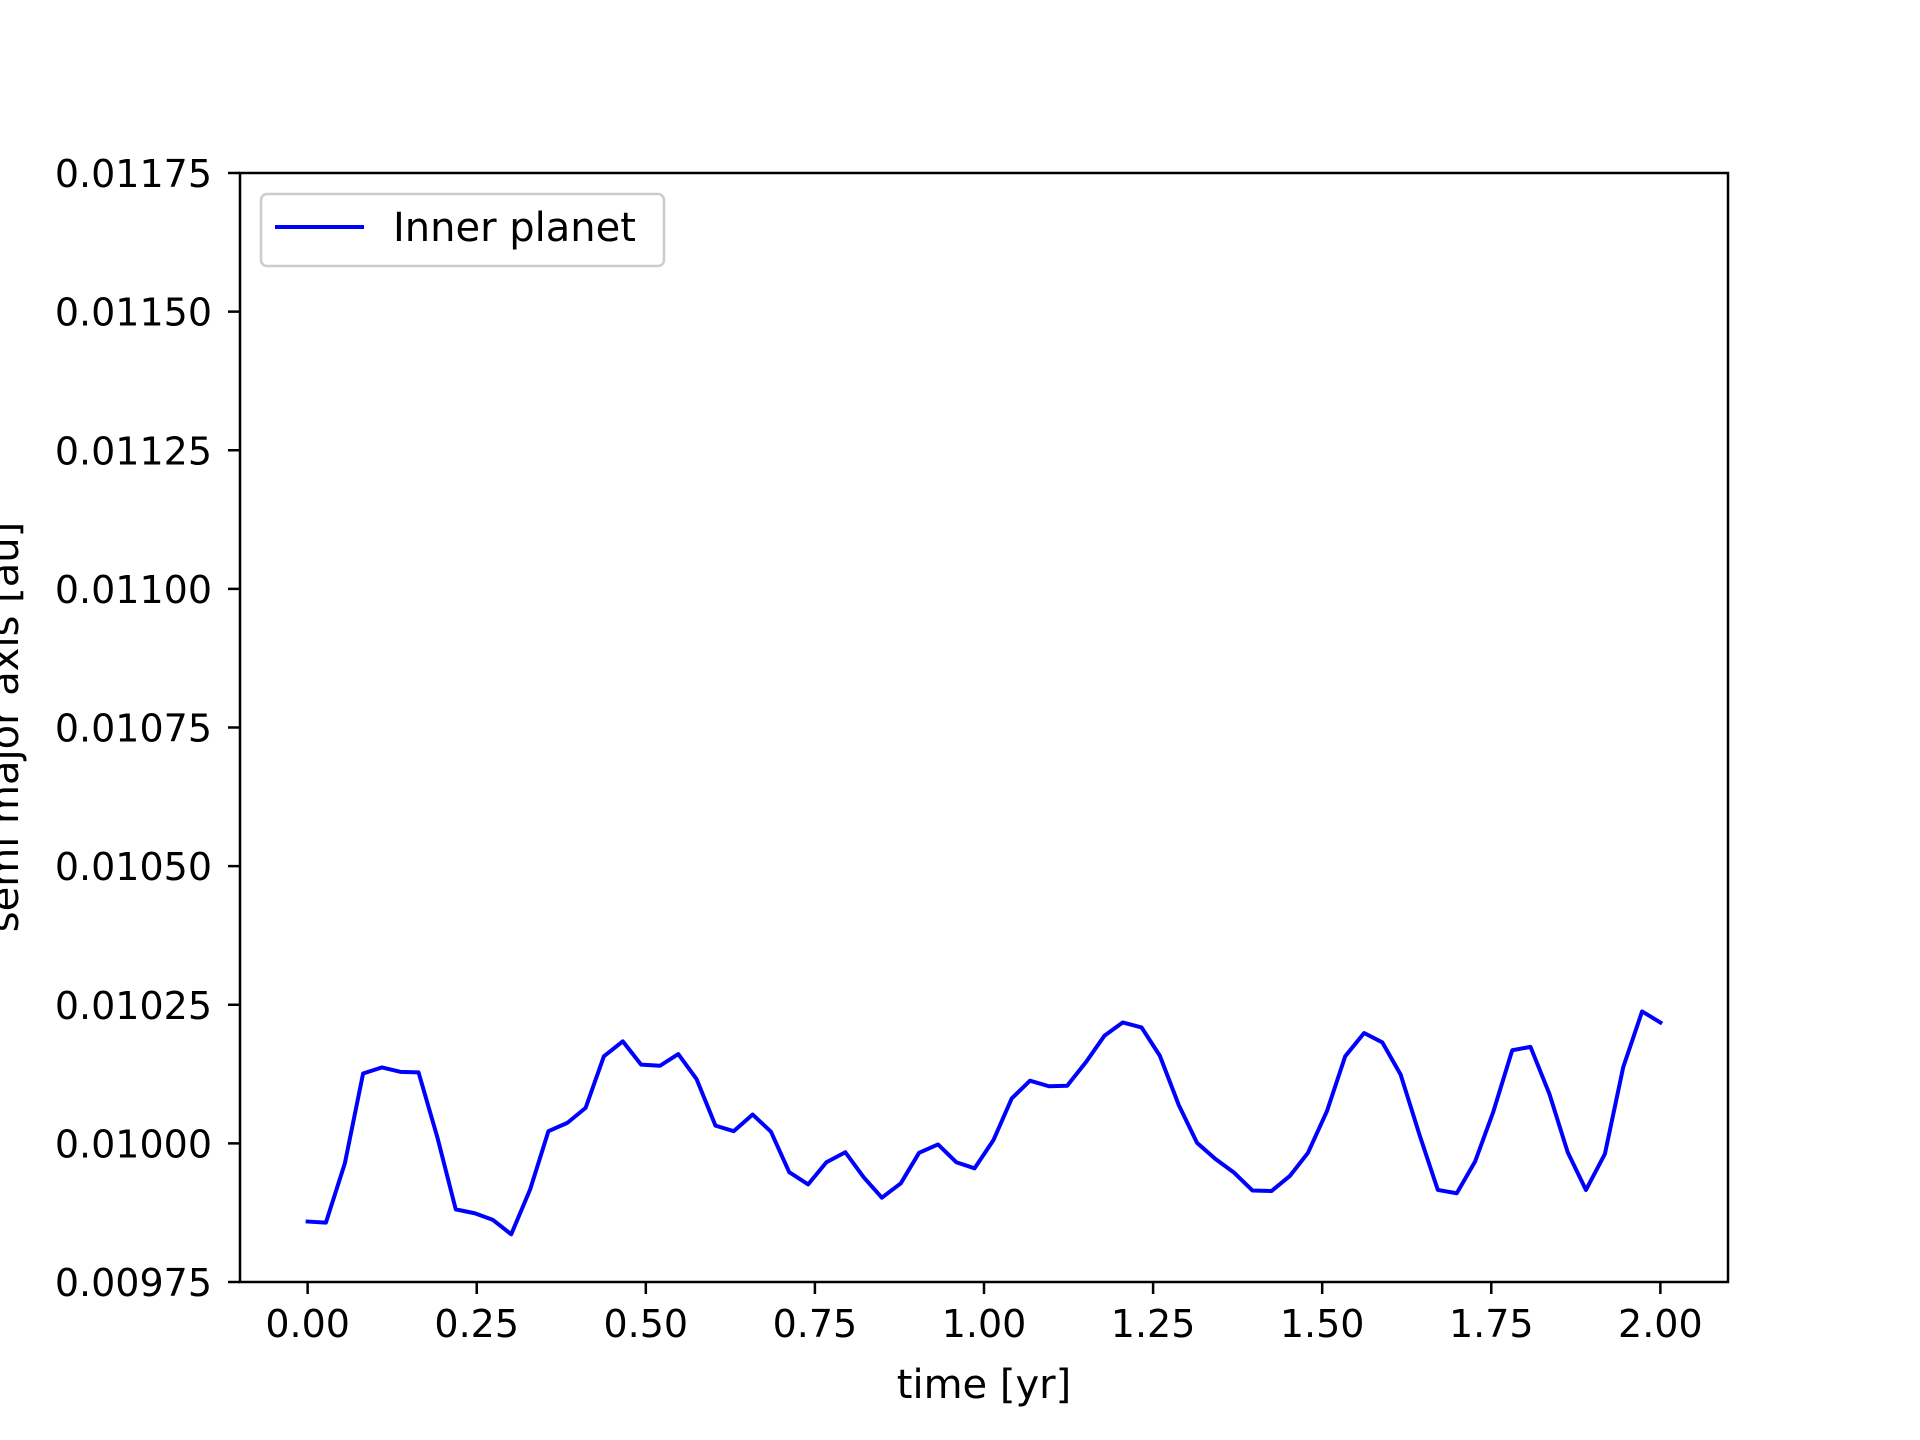 Image resolution: width=1920 pixels, height=1440 pixels. What do you see at coordinates (1153, 1324) in the screenshot?
I see `x-tick-label: 1.25` at bounding box center [1153, 1324].